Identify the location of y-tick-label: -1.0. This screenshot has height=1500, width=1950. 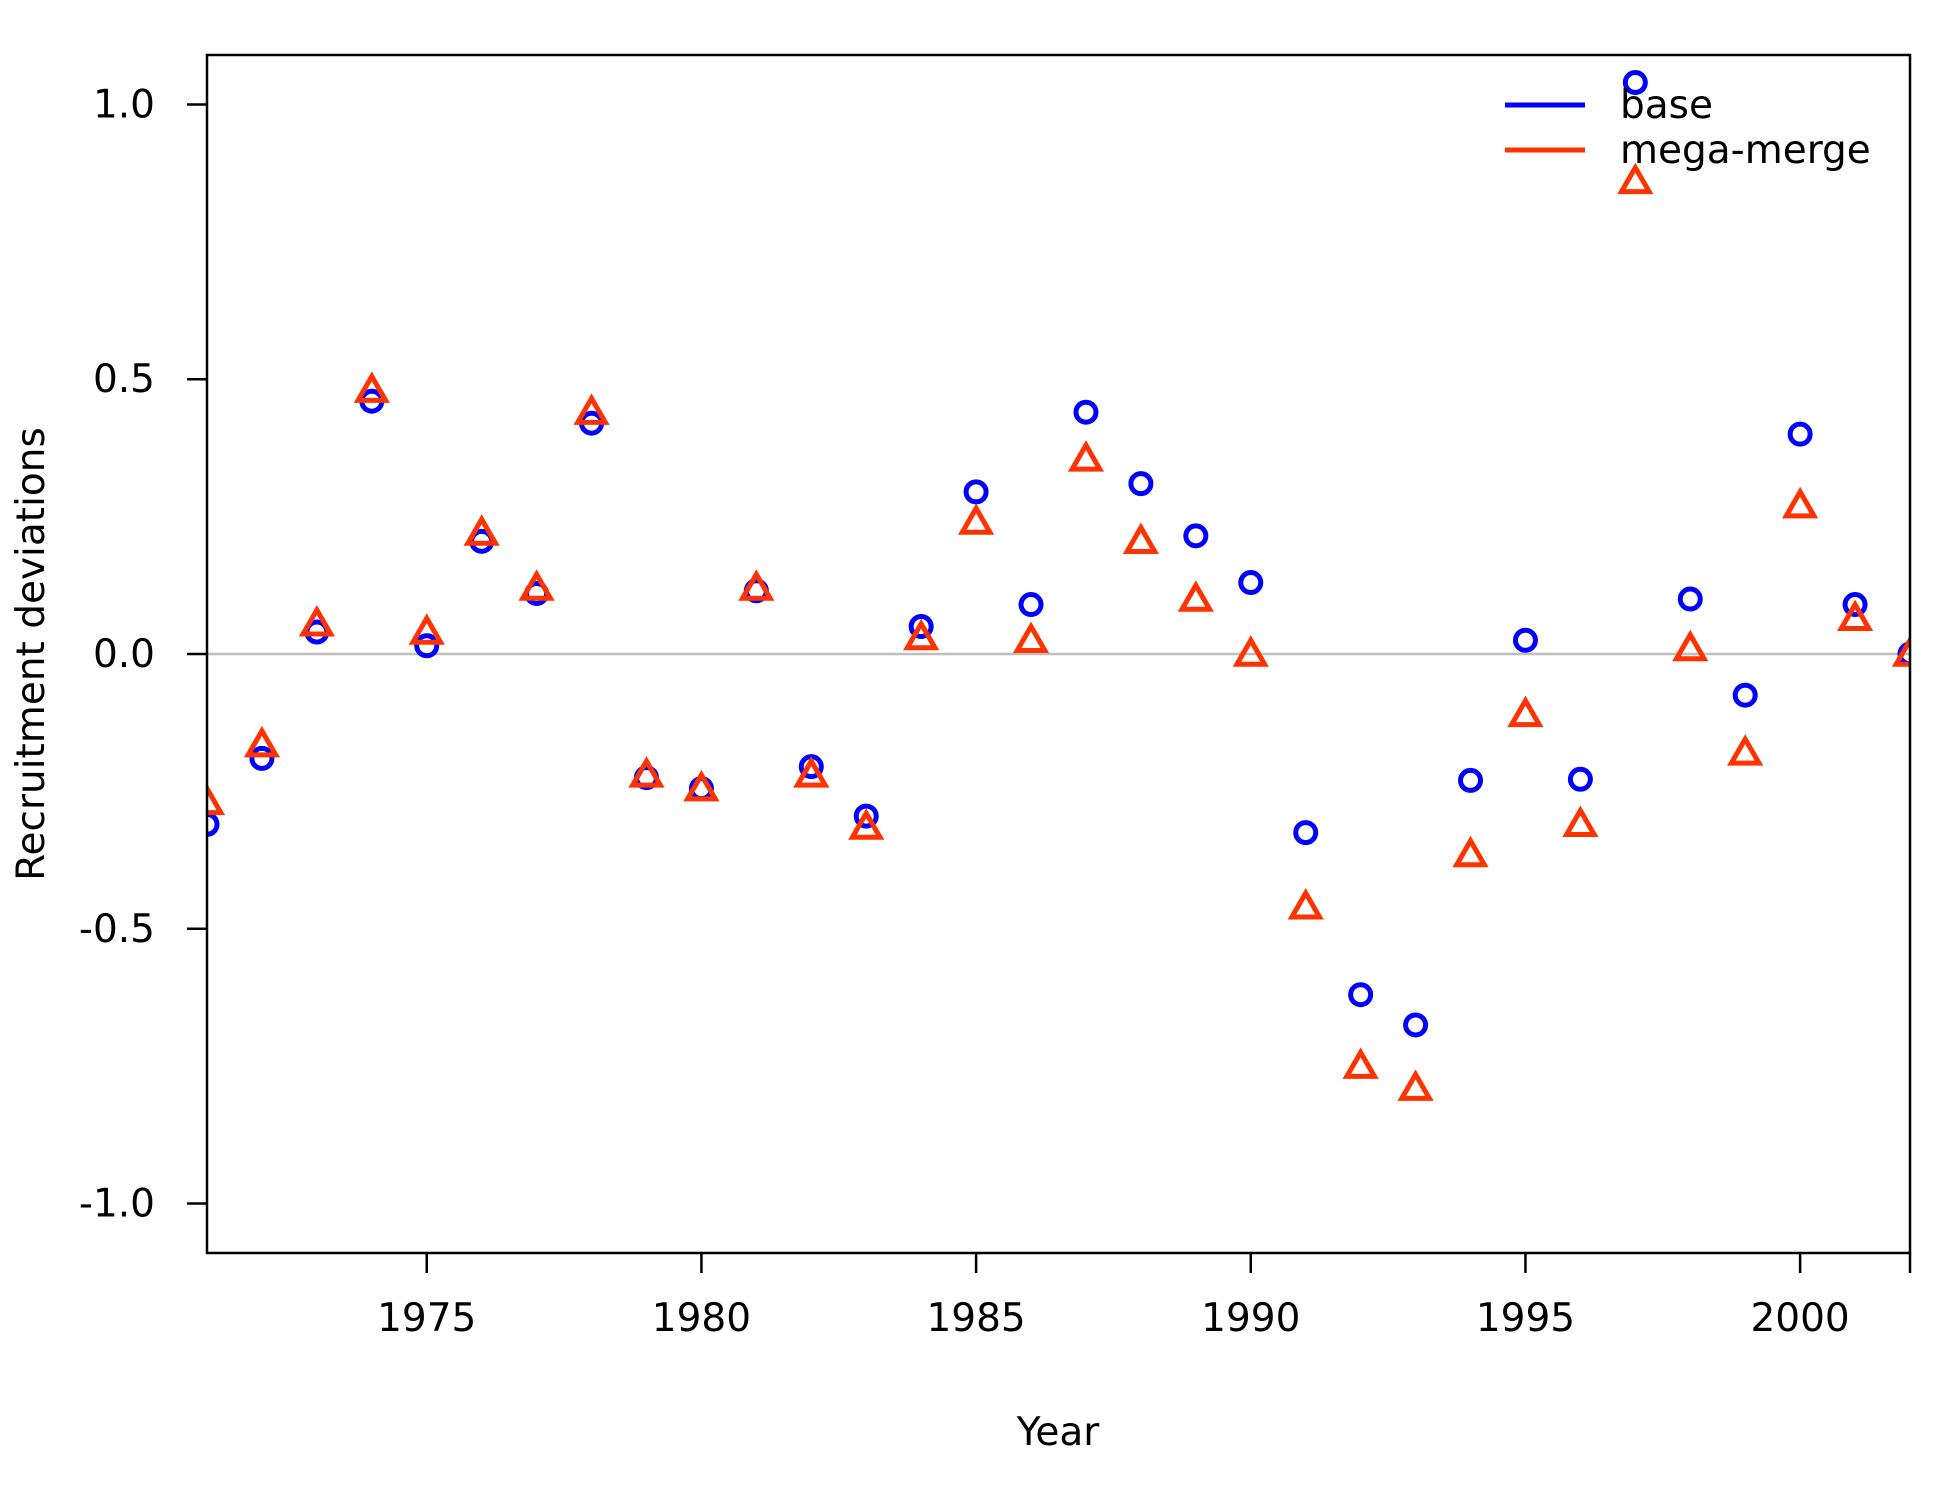
(117, 1204).